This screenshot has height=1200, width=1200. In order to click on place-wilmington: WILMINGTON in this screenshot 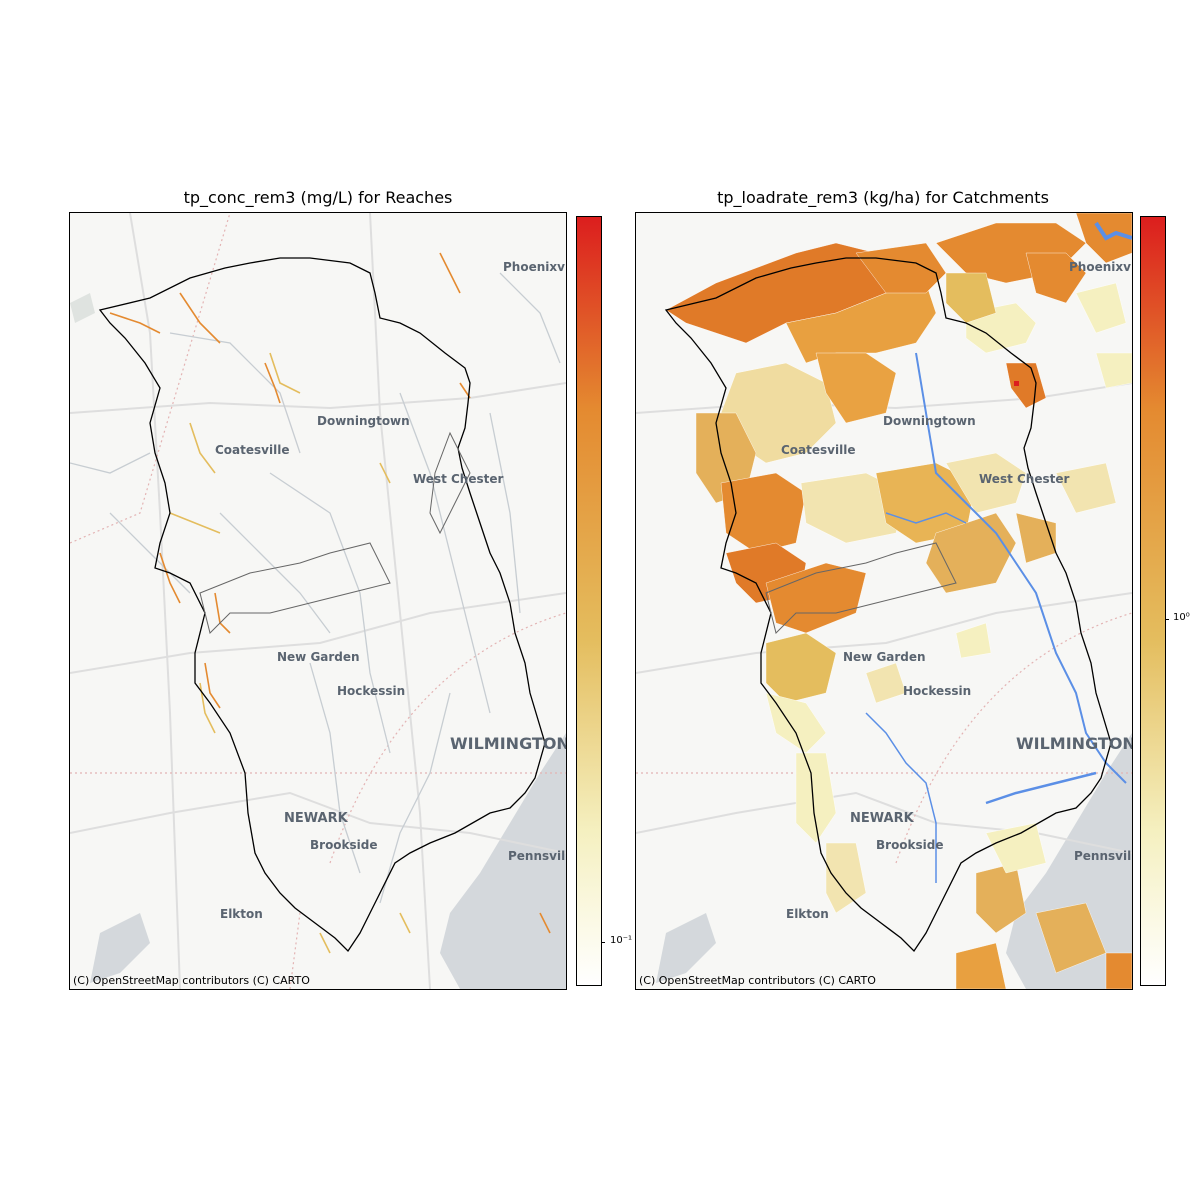, I will do `click(508, 743)`.